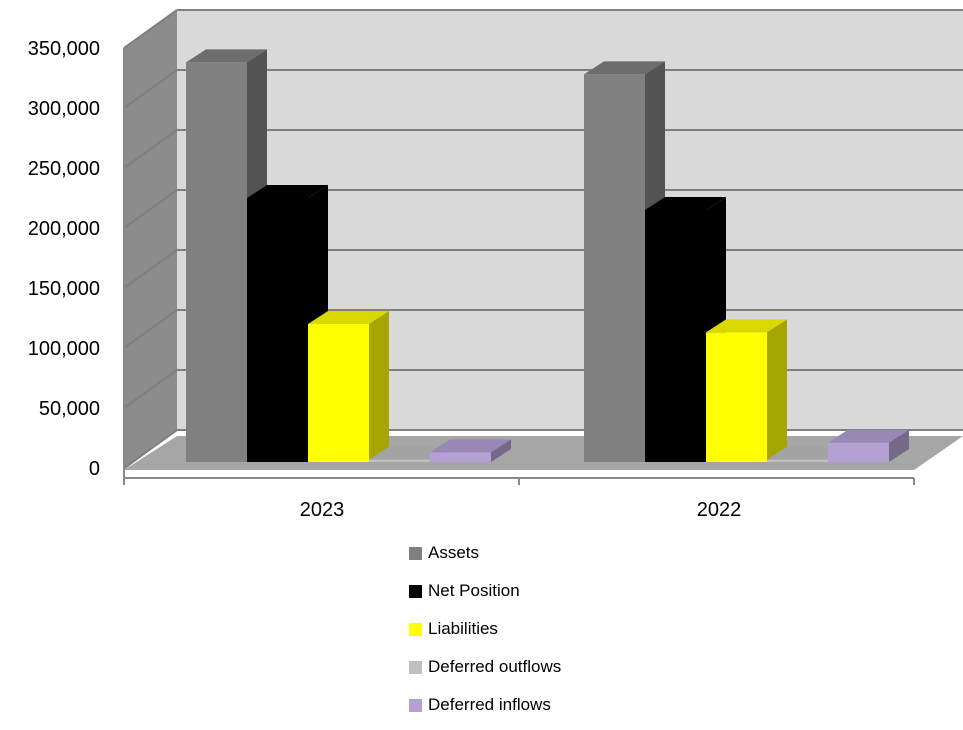 The width and height of the screenshot is (963, 730). I want to click on legend-swatch-liabilities, so click(415, 629).